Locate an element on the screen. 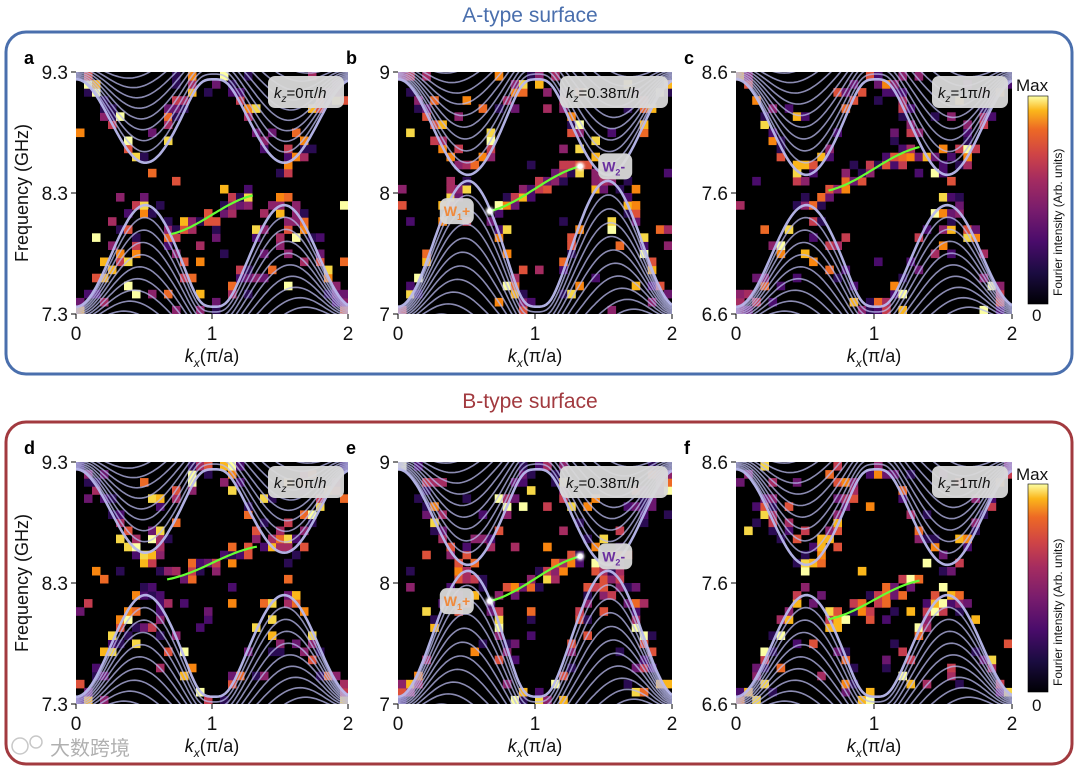 The height and width of the screenshot is (770, 1080). weyl-label-box is located at coordinates (615, 556).